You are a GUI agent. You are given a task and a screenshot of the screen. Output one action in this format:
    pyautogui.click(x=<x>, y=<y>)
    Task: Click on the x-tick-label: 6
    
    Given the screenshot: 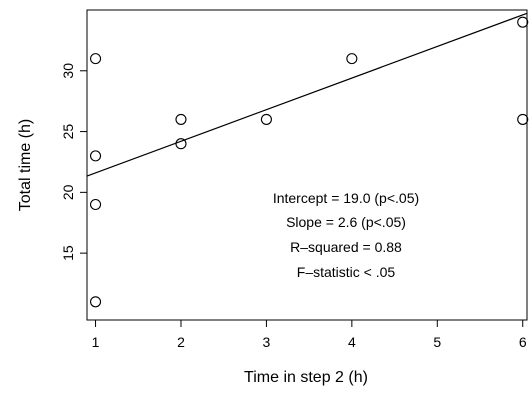 What is the action you would take?
    pyautogui.click(x=523, y=342)
    